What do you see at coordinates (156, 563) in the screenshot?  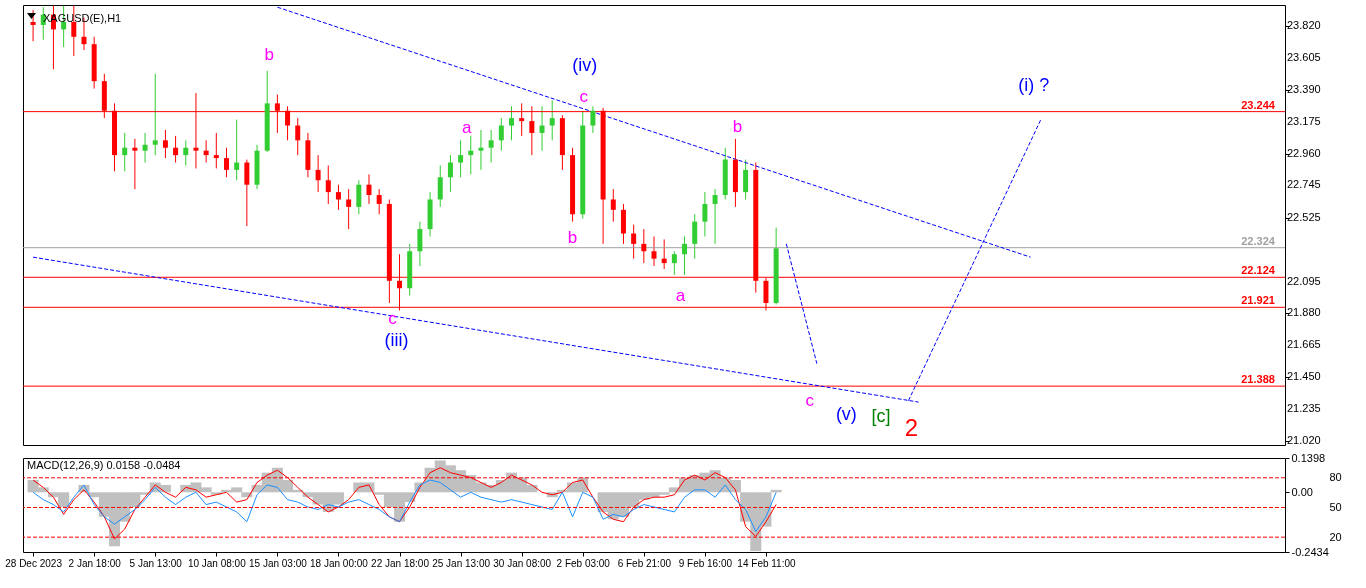 I see `x-tick-label: 5 Jan 13:00` at bounding box center [156, 563].